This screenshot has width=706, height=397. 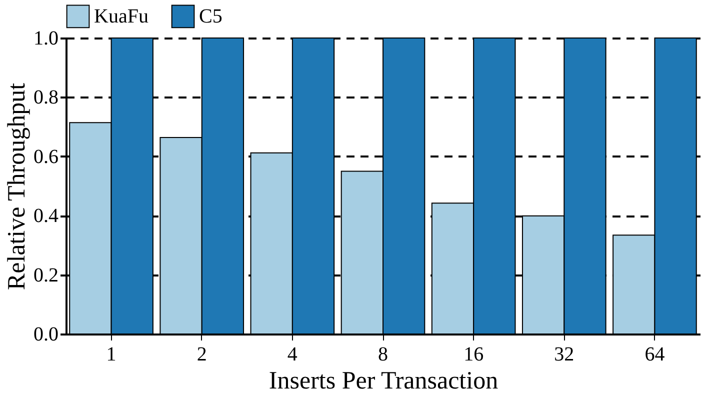 What do you see at coordinates (474, 355) in the screenshot?
I see `x-tick-label: 16` at bounding box center [474, 355].